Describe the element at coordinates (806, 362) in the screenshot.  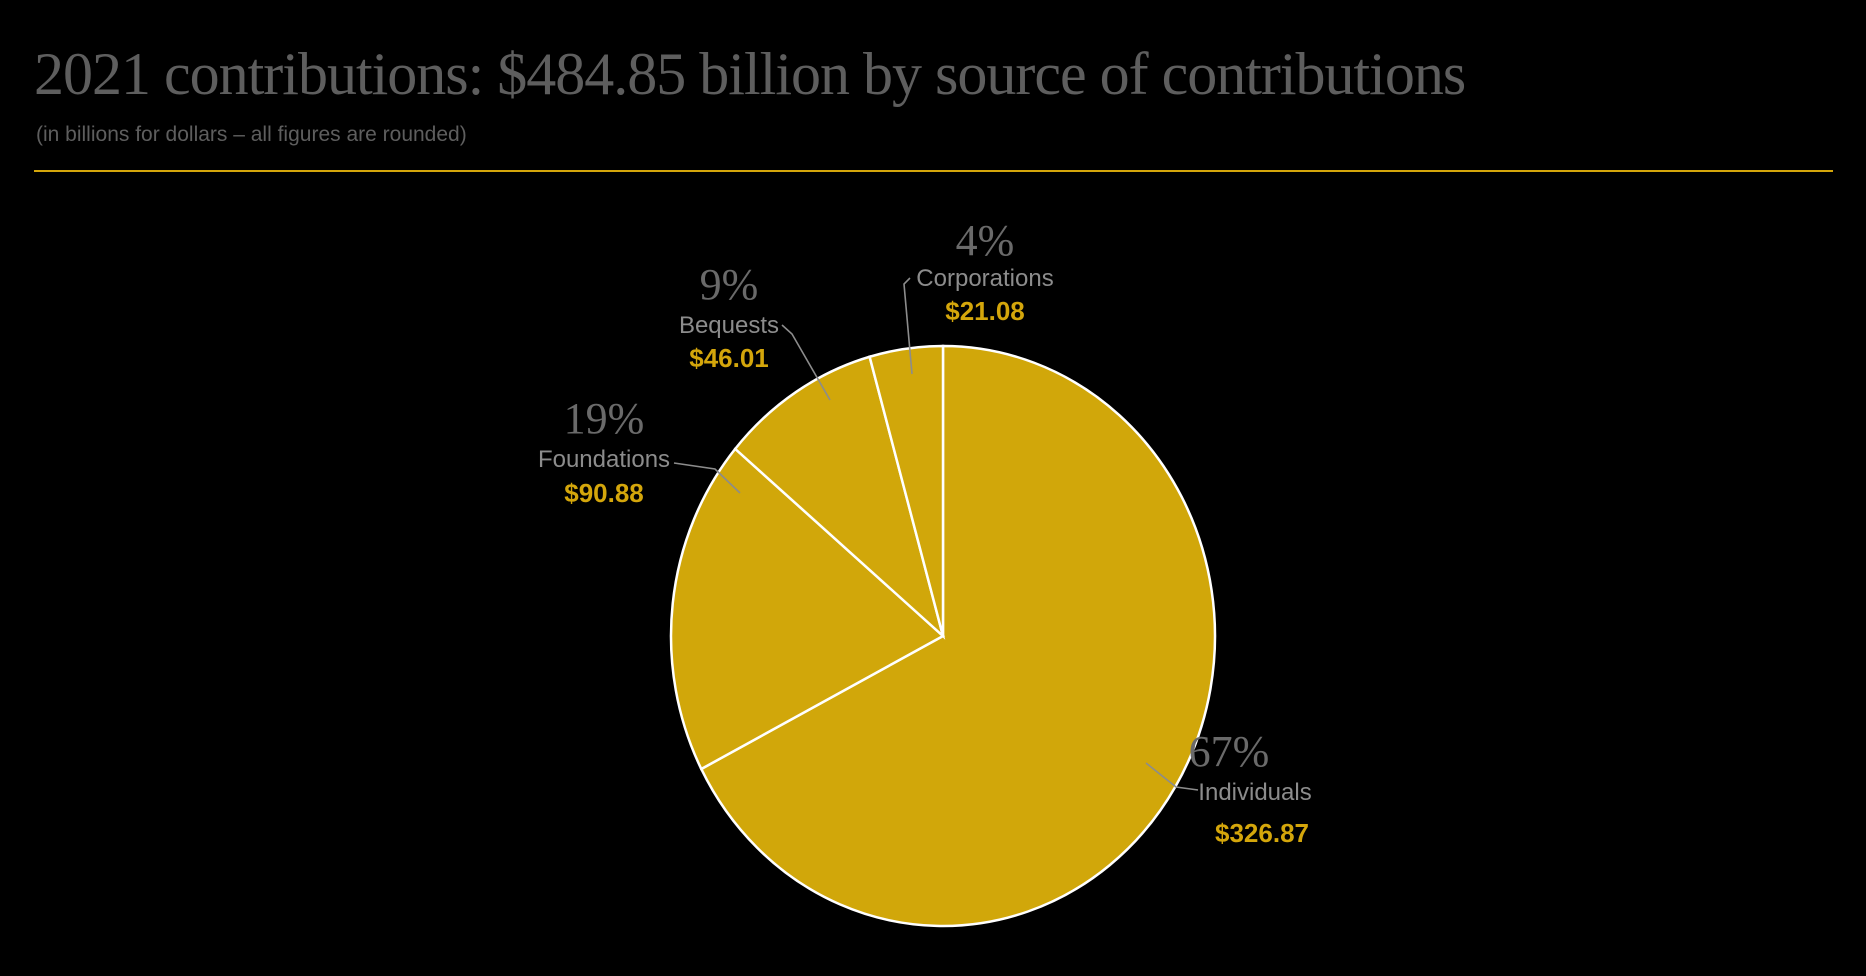
I see `leader-line-bequests` at that location.